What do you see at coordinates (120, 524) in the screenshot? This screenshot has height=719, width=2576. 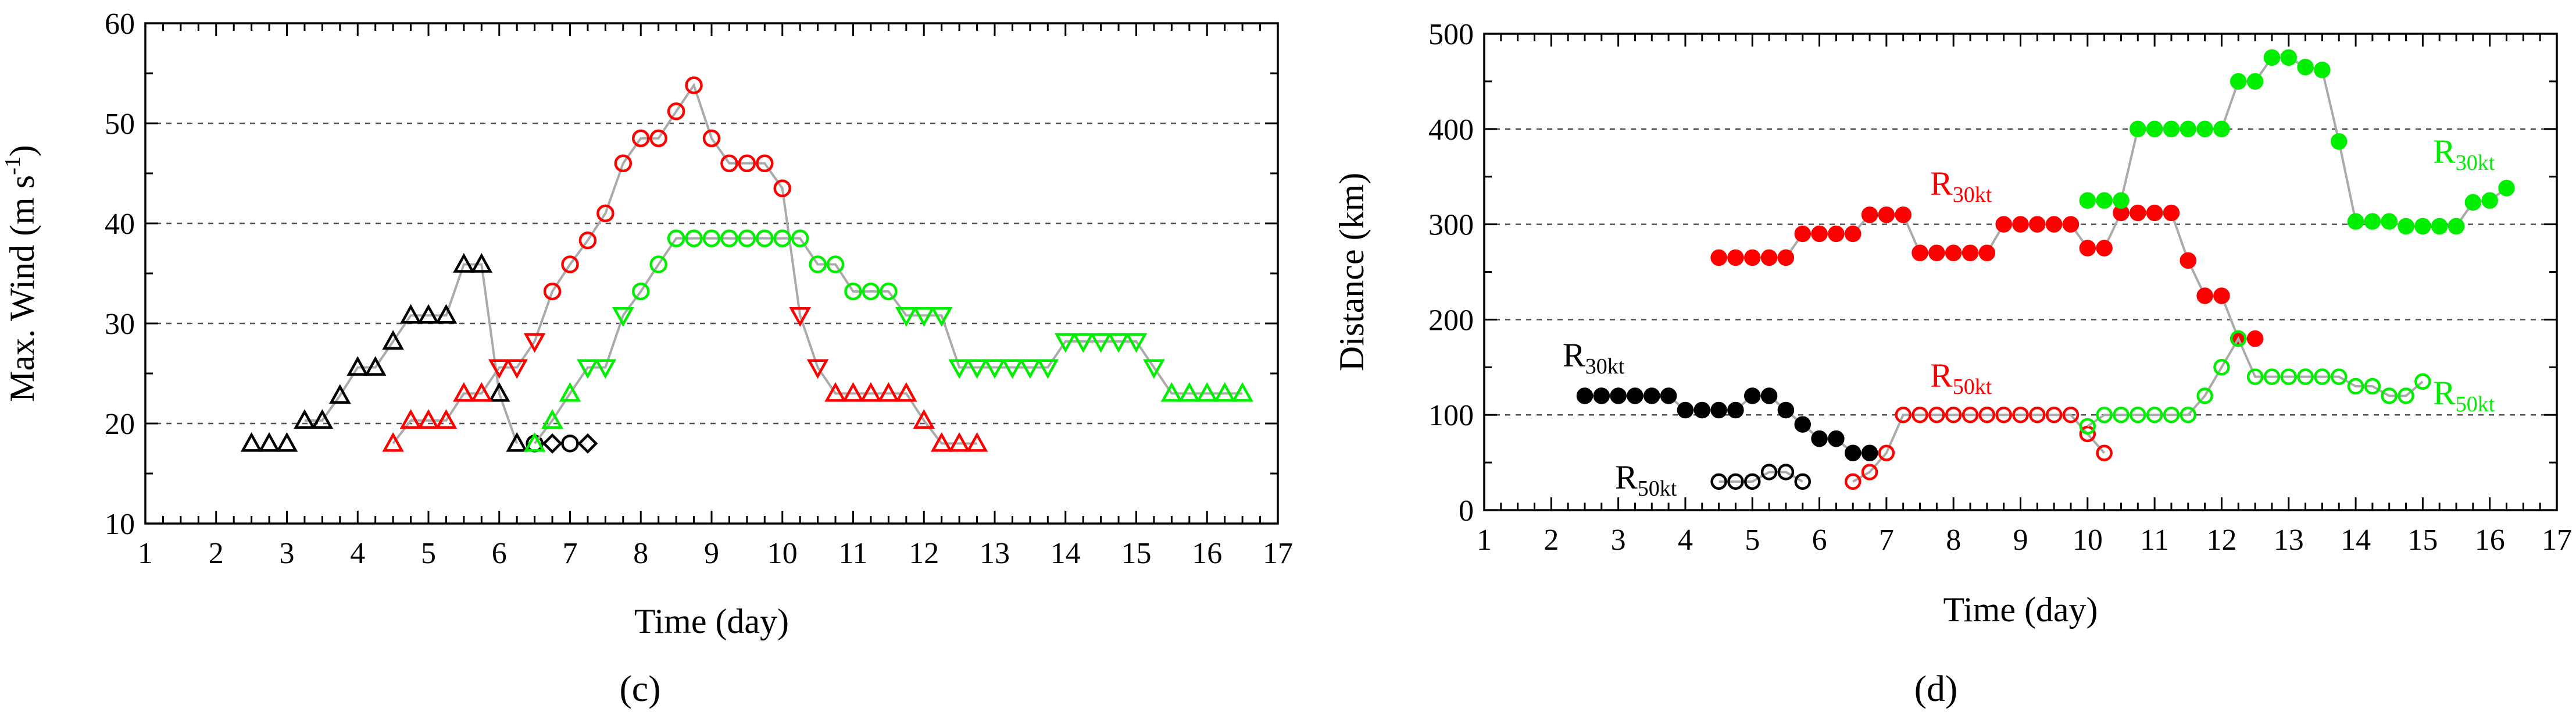 I see `y-tick-label: 10` at bounding box center [120, 524].